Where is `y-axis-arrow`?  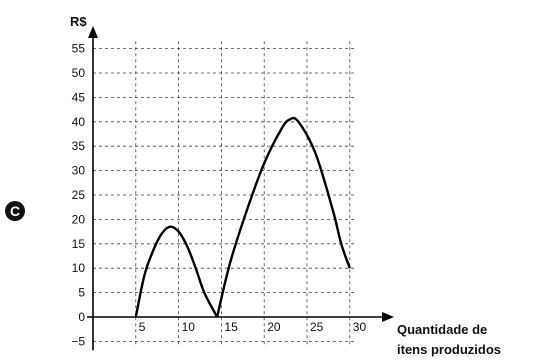
y-axis-arrow is located at coordinates (93, 32).